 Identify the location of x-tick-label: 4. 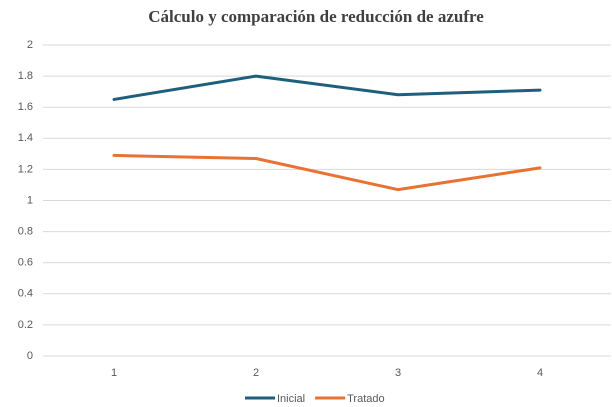
(540, 373).